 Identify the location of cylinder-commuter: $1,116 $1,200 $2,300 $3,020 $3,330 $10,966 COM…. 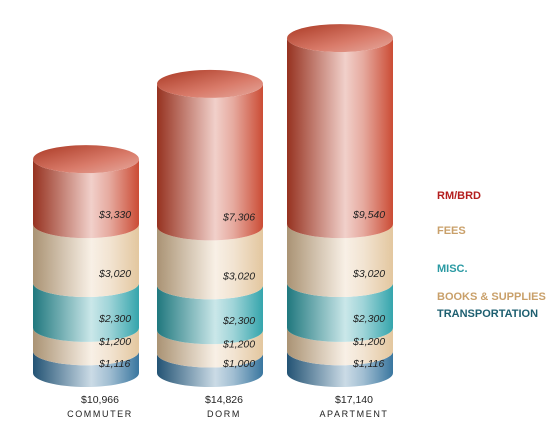
(86, 282).